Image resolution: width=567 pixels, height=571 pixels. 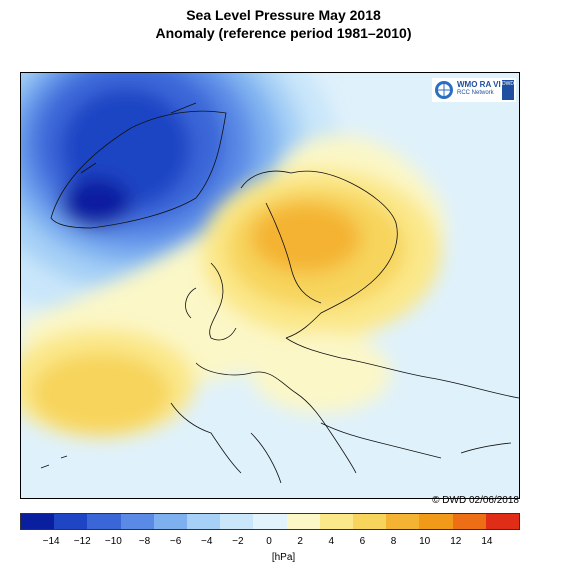 What do you see at coordinates (479, 84) in the screenshot?
I see `logo-line1: WMO RA VI` at bounding box center [479, 84].